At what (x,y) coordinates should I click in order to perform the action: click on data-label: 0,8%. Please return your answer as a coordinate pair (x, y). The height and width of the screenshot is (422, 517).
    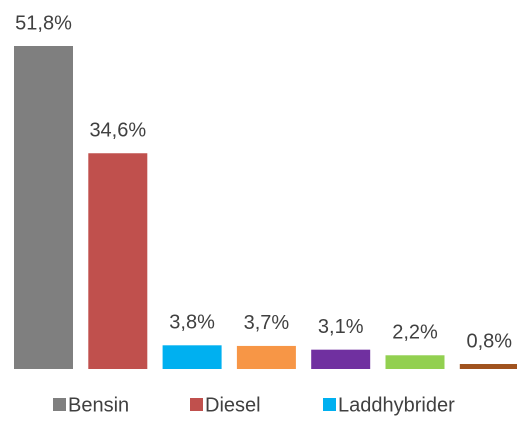
    Looking at the image, I should click on (490, 341).